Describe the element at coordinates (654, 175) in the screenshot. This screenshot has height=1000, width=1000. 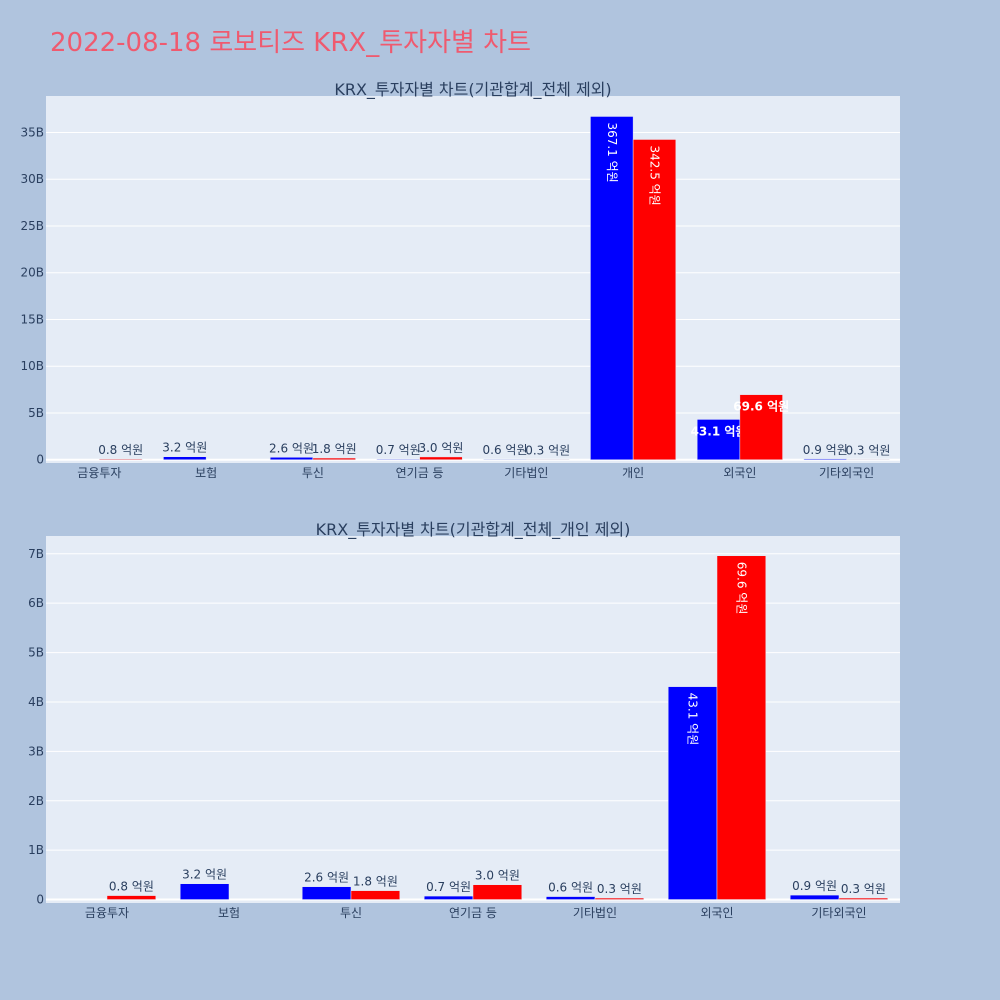
I see `data-label: 342.5 억원` at that location.